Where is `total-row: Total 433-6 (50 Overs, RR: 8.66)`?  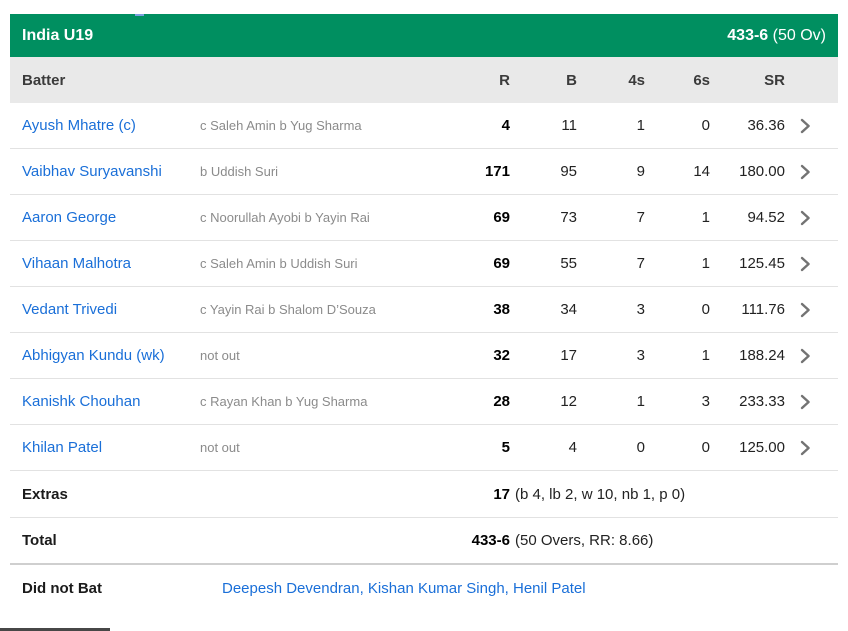 total-row: Total 433-6 (50 Overs, RR: 8.66) is located at coordinates (424, 541).